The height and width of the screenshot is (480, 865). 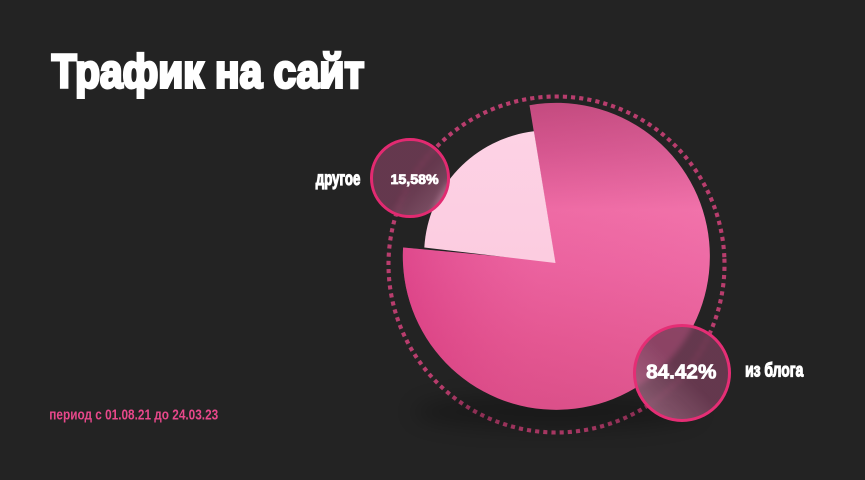 I want to click on svg-text: из блога, so click(x=774, y=370).